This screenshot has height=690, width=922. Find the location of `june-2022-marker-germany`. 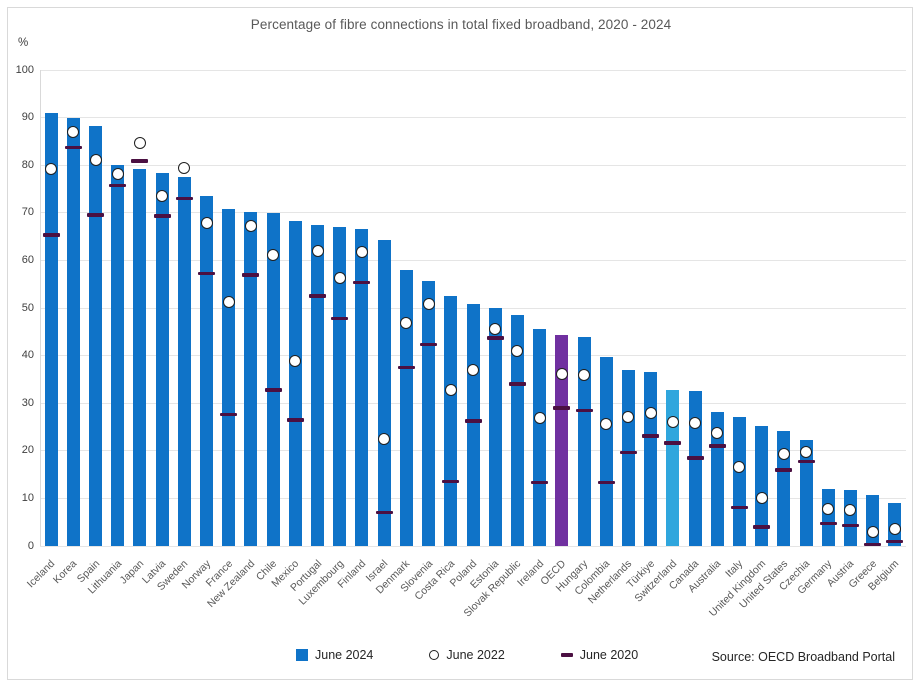

june-2022-marker-germany is located at coordinates (828, 508).